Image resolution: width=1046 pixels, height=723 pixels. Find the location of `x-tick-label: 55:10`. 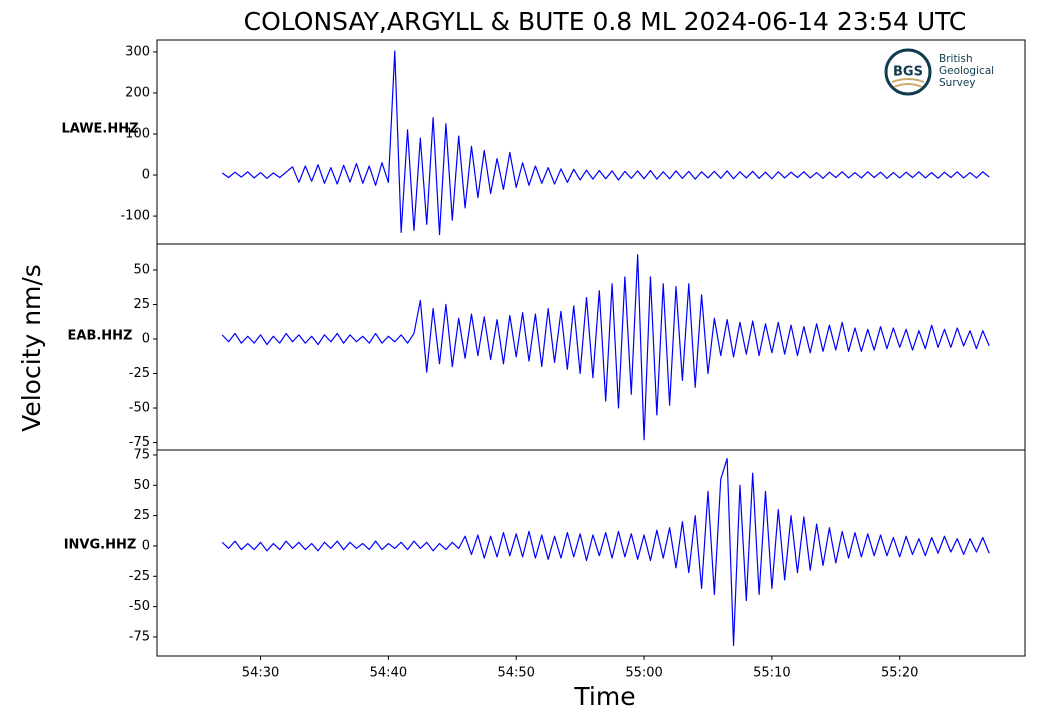

x-tick-label: 55:10 is located at coordinates (771, 673).